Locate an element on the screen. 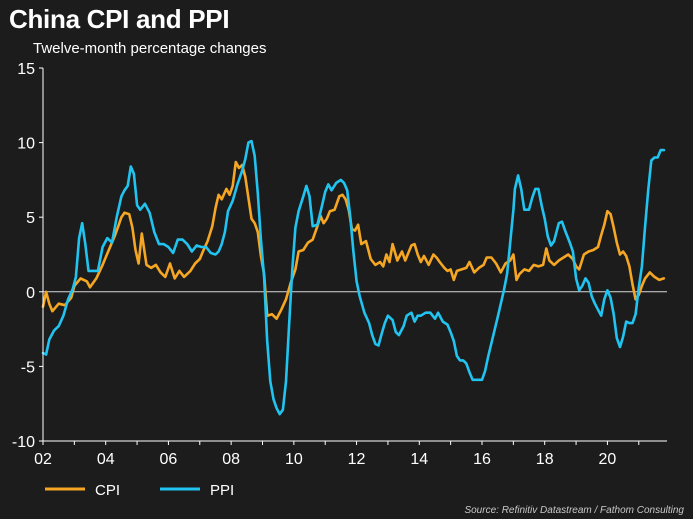 This screenshot has width=693, height=519. x-tick-label: 02 is located at coordinates (43, 459).